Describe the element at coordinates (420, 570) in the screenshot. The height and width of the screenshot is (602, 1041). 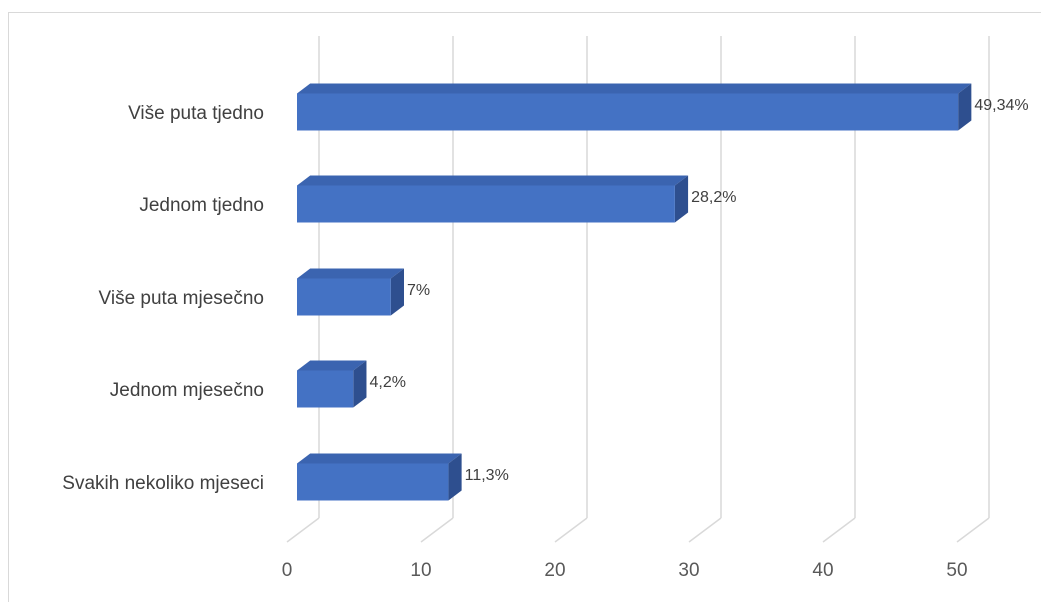
I see `x-tick-label: 10` at that location.